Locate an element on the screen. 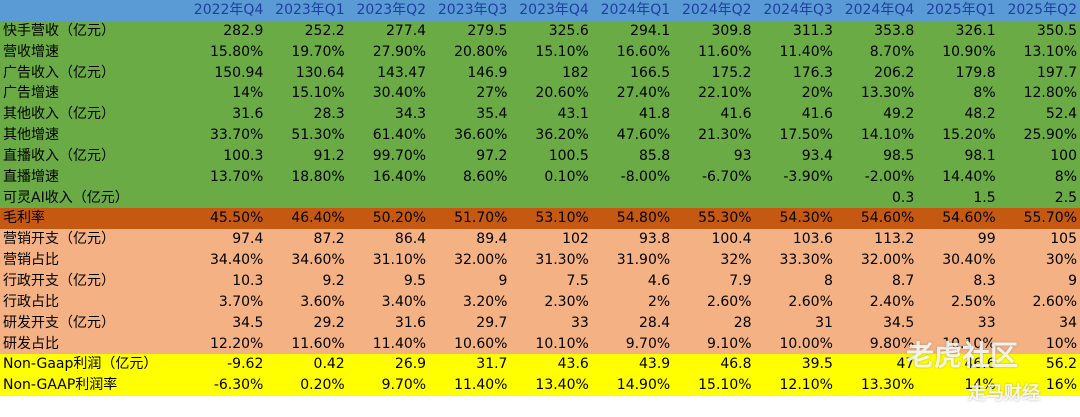  table-cell: 54.30% is located at coordinates (795, 219).